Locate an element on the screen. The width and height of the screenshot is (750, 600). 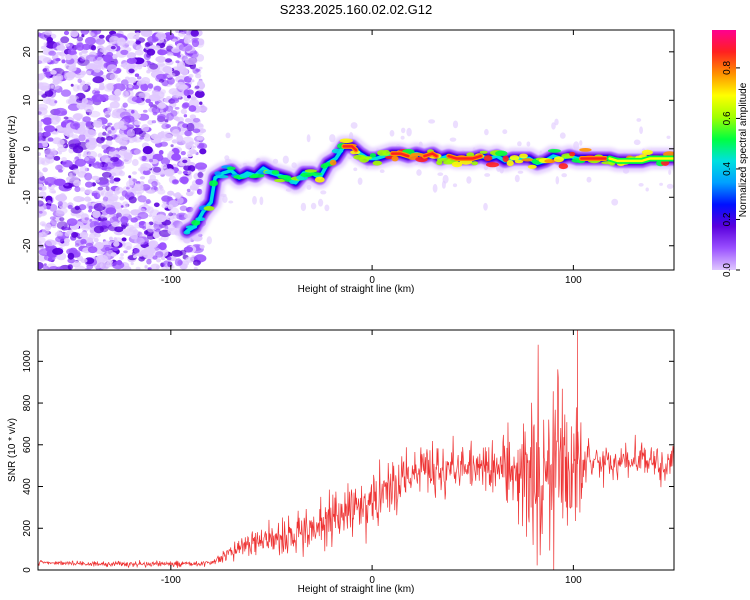
spectrogram-y-tick-label: 10 is located at coordinates (27, 100).